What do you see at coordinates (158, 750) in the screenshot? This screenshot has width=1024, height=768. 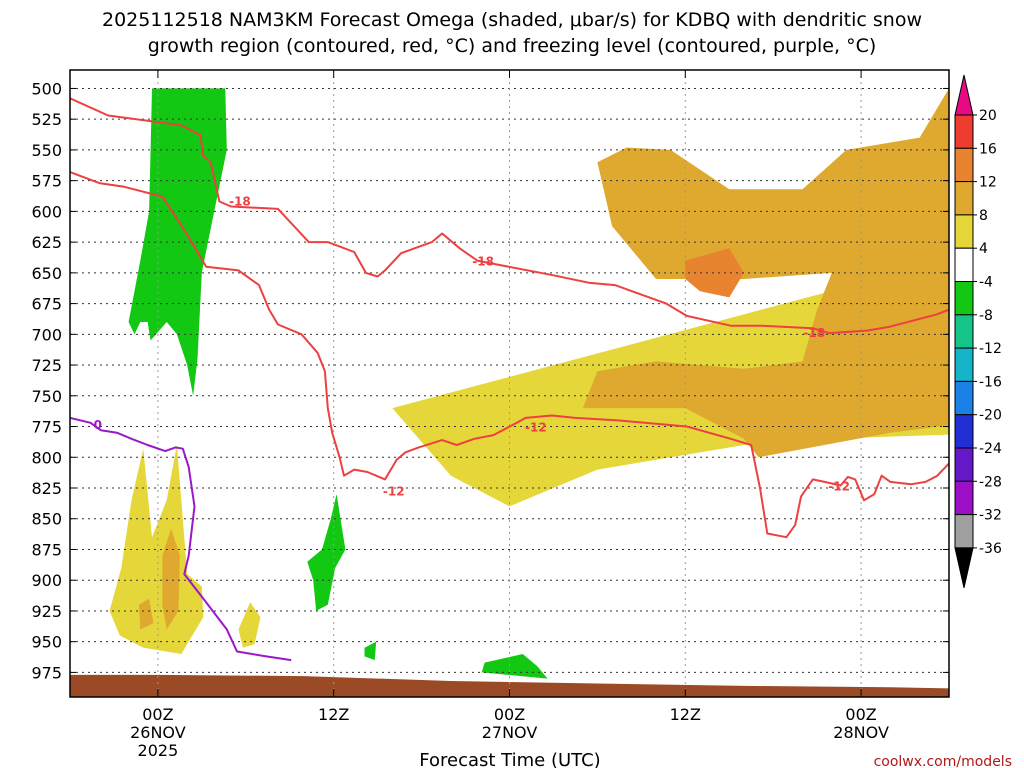 I see `x-tick-label: 2025` at bounding box center [158, 750].